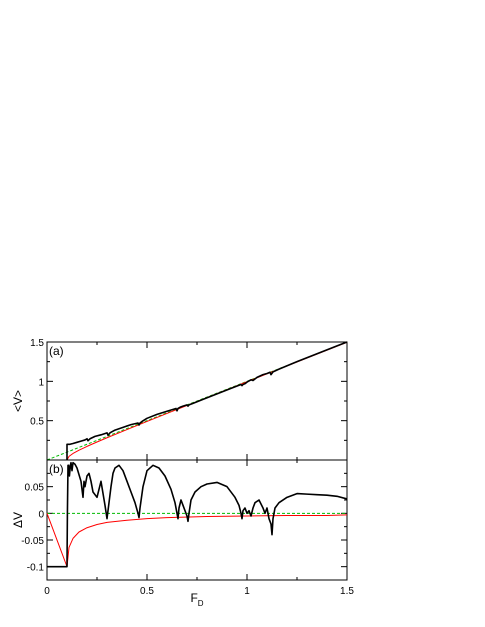 This screenshot has height=627, width=485. What do you see at coordinates (36, 568) in the screenshot?
I see `y-tick-label: -0.1` at bounding box center [36, 568].